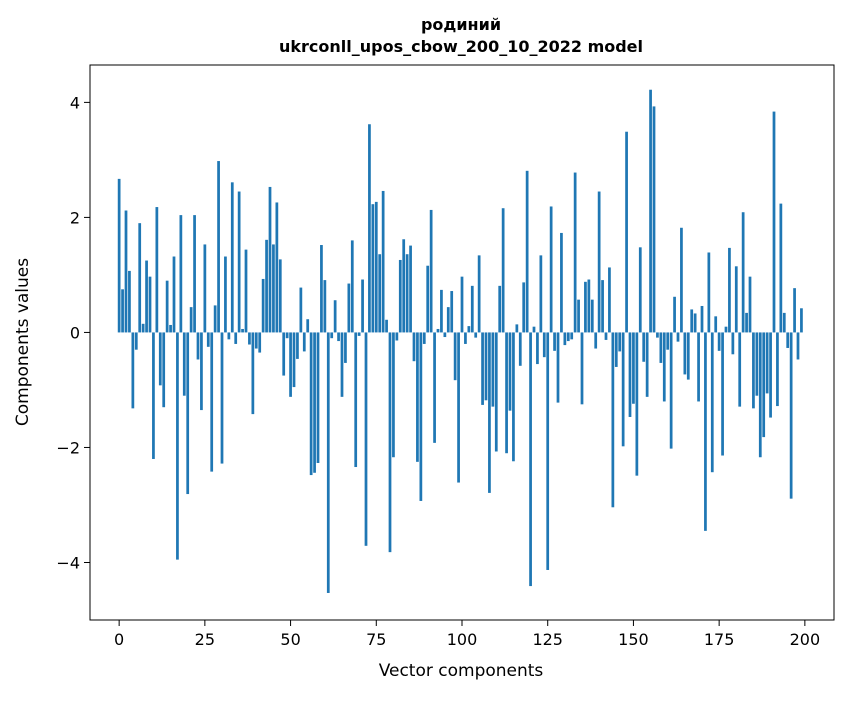 The image size is (847, 701). Describe the element at coordinates (68, 447) in the screenshot. I see `y-tick-label: −2` at that location.